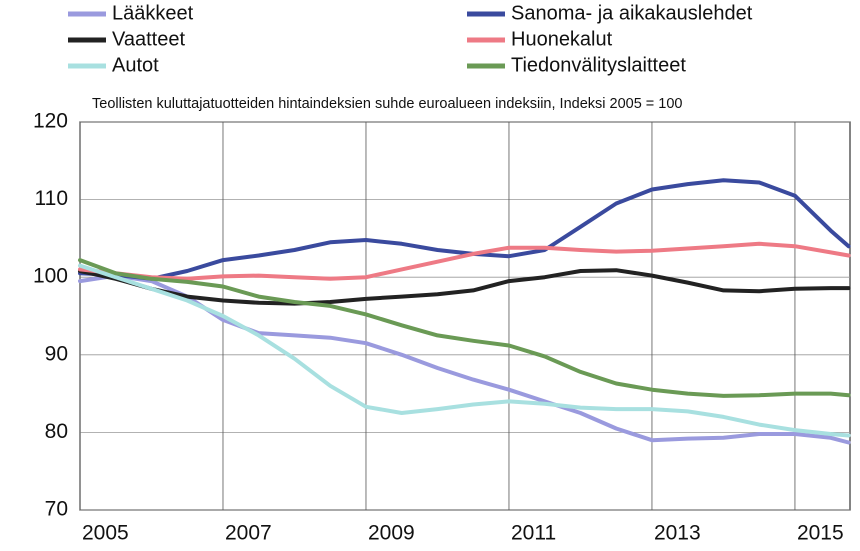 The height and width of the screenshot is (551, 860). I want to click on x-tick-label: 2009, so click(391, 533).